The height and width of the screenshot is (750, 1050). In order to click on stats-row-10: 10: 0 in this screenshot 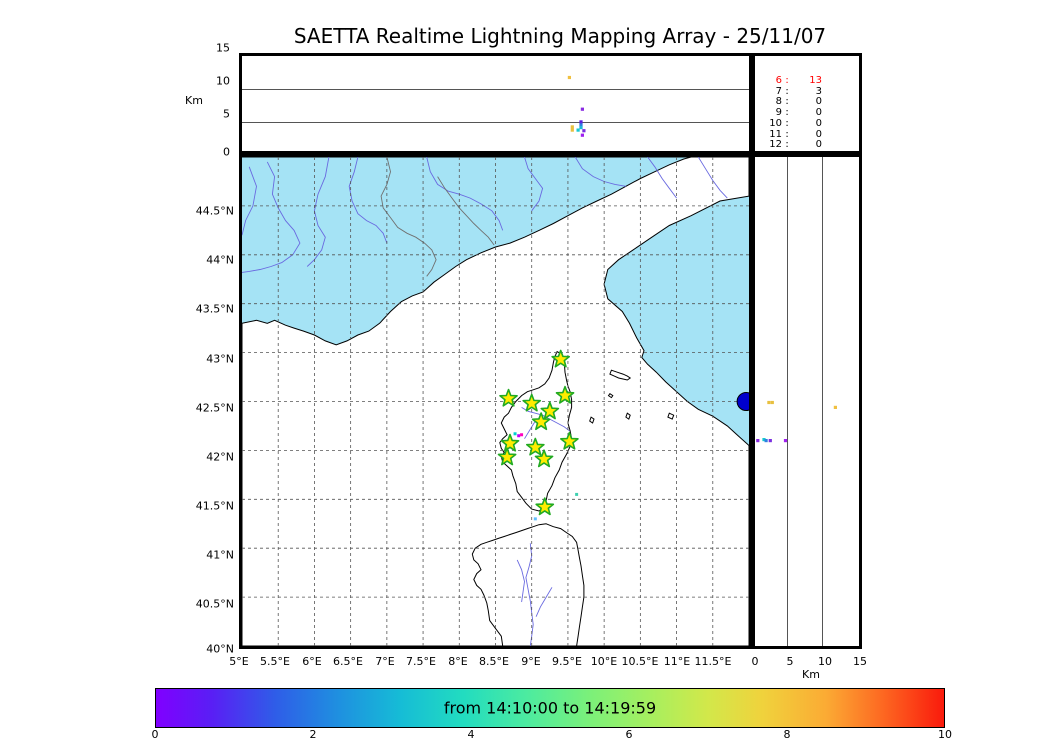, I will do `click(793, 123)`.